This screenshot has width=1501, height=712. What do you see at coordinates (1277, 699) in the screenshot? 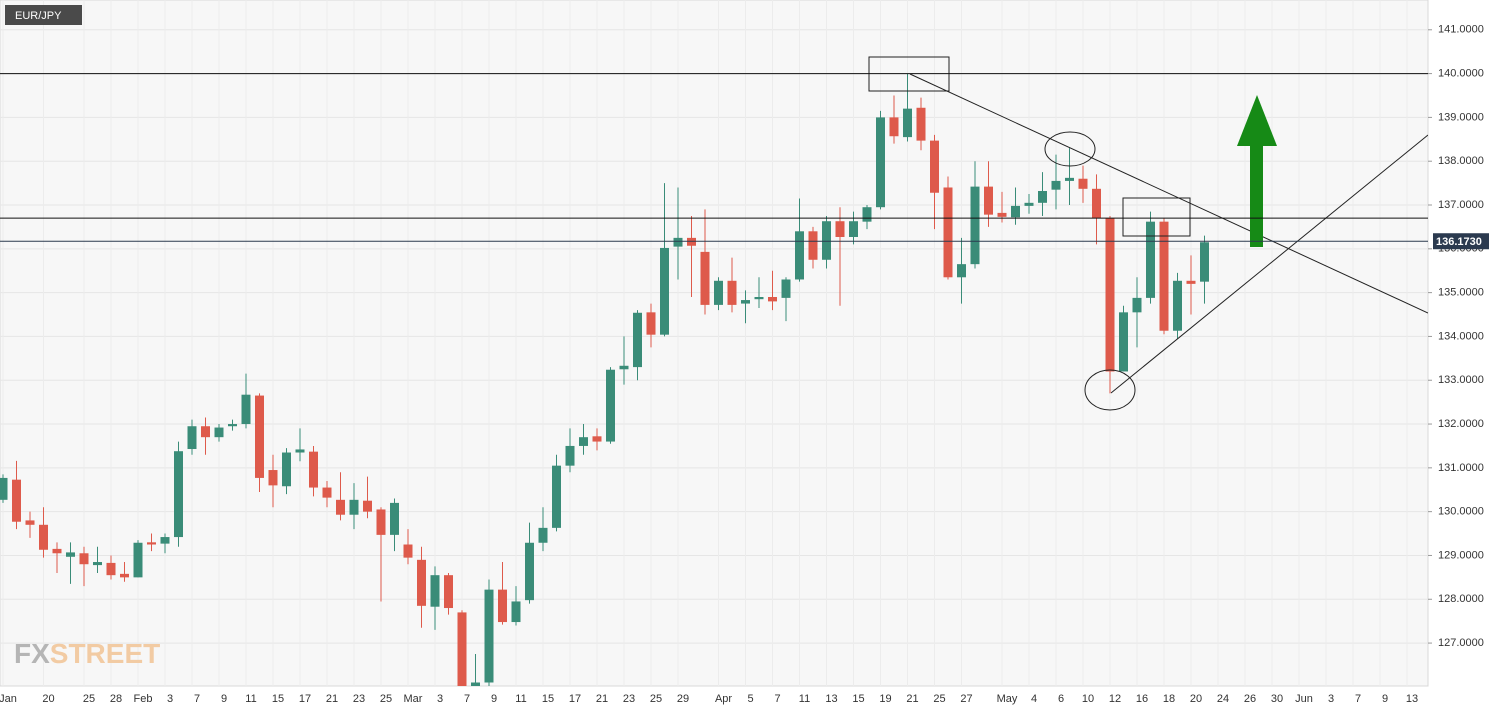
I see `x-tick-label: 30` at bounding box center [1277, 699].